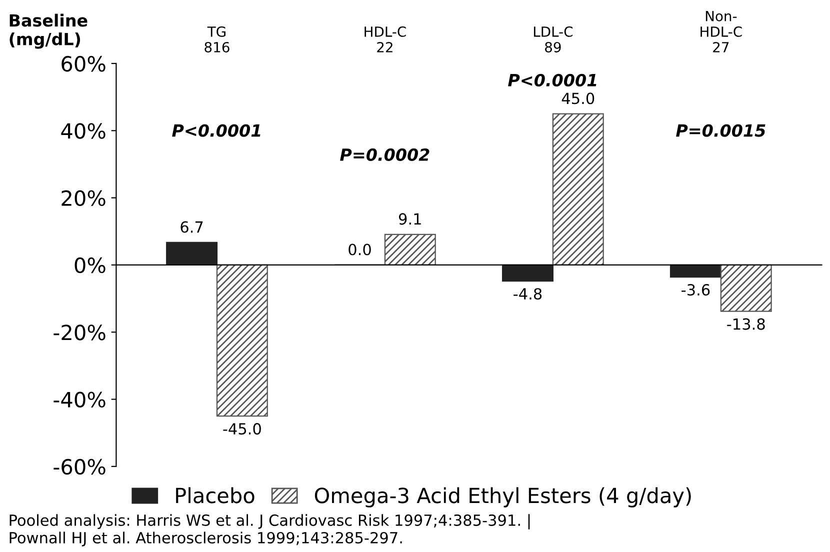 This screenshot has width=830, height=552. I want to click on y-tick-label: -60%, so click(80, 466).